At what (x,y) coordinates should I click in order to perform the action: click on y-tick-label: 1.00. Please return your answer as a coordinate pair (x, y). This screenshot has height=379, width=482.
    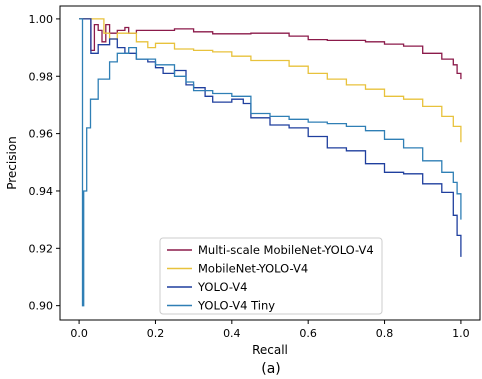
    Looking at the image, I should click on (41, 19).